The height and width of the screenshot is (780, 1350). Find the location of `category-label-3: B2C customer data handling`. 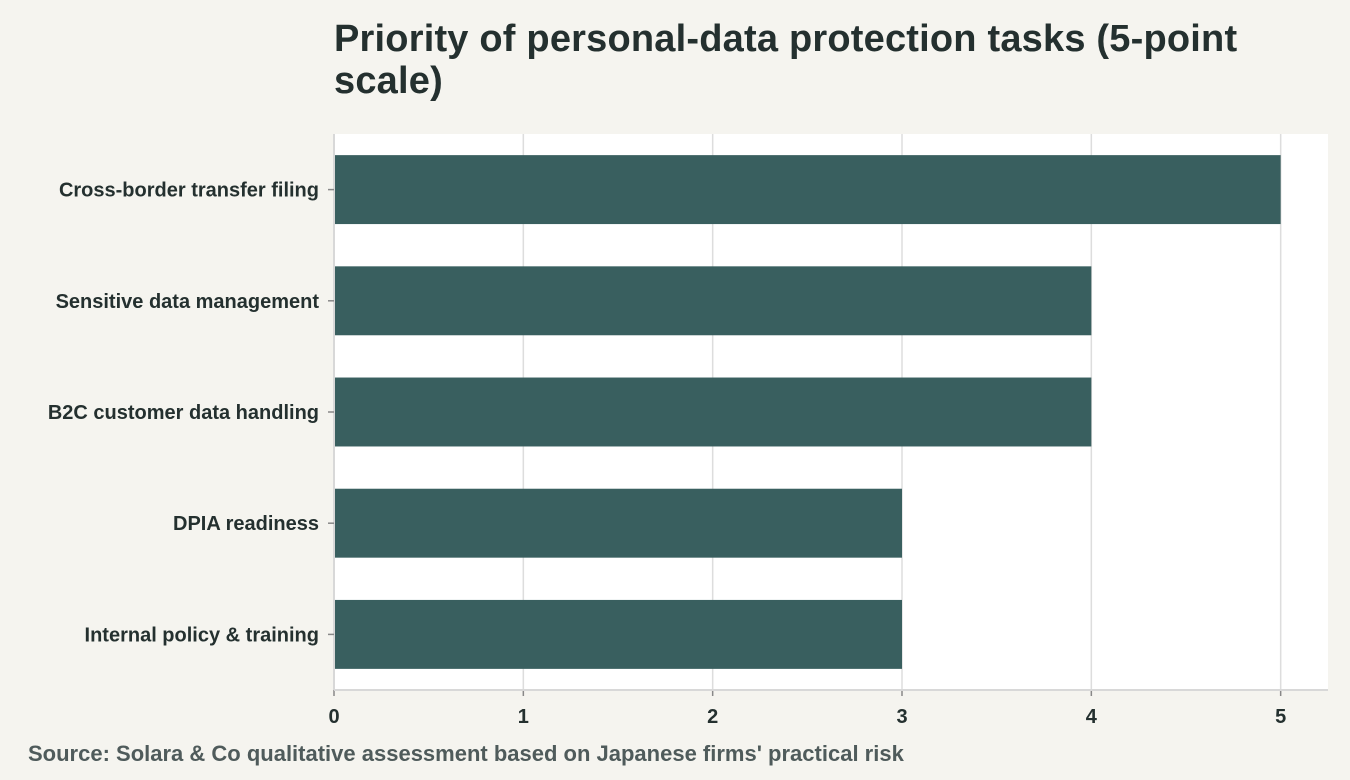

category-label-3: B2C customer data handling is located at coordinates (183, 413).